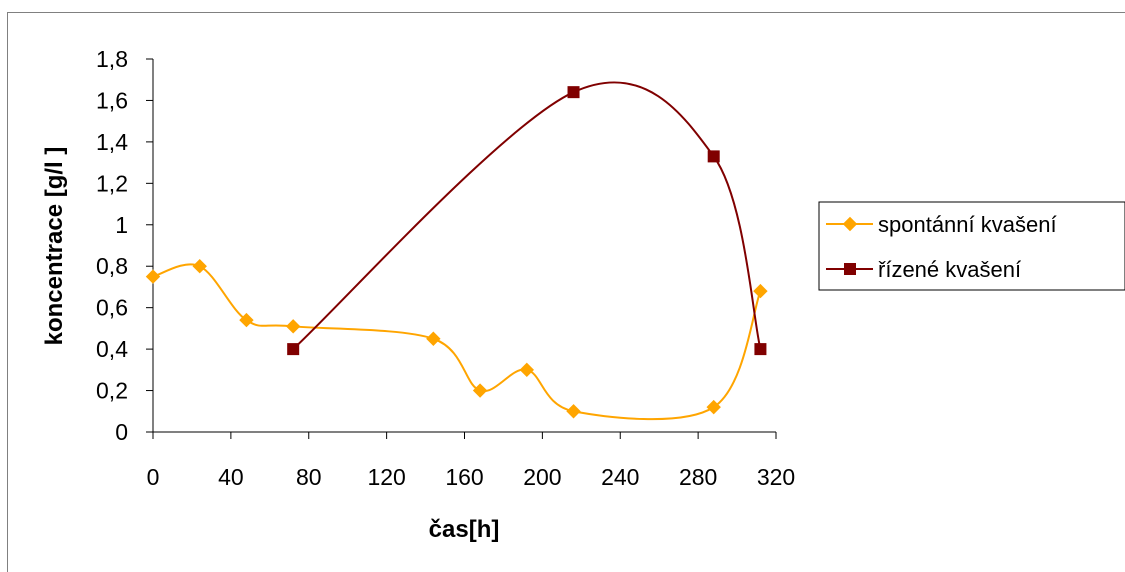 The height and width of the screenshot is (572, 1125). Describe the element at coordinates (112, 142) in the screenshot. I see `y-tick-label: 1,4` at that location.